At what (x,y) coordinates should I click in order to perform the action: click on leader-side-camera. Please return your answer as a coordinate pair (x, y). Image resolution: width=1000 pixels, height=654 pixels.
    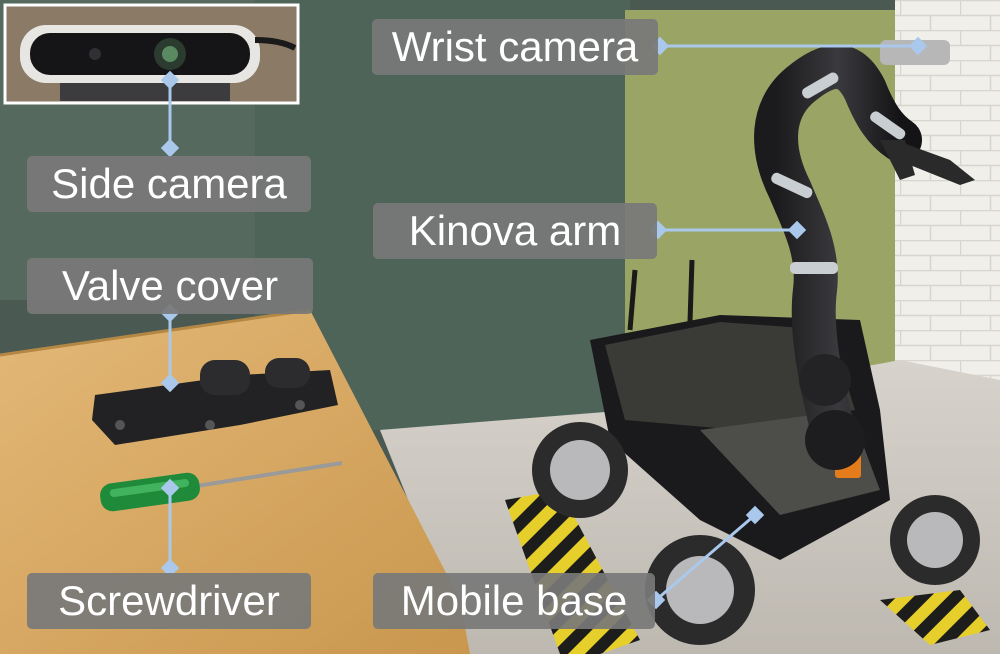
    Looking at the image, I should click on (170, 114).